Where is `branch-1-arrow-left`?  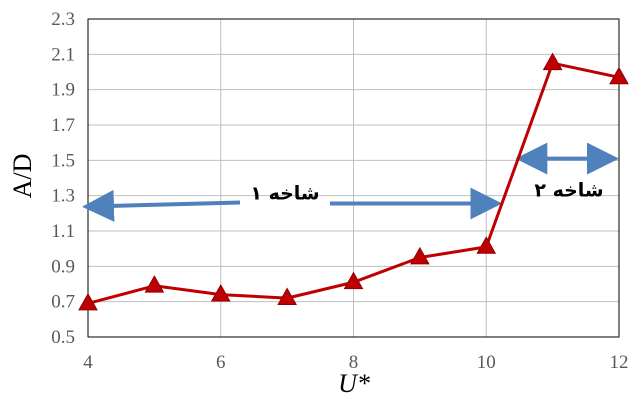 branch-1-arrow-left is located at coordinates (161, 205).